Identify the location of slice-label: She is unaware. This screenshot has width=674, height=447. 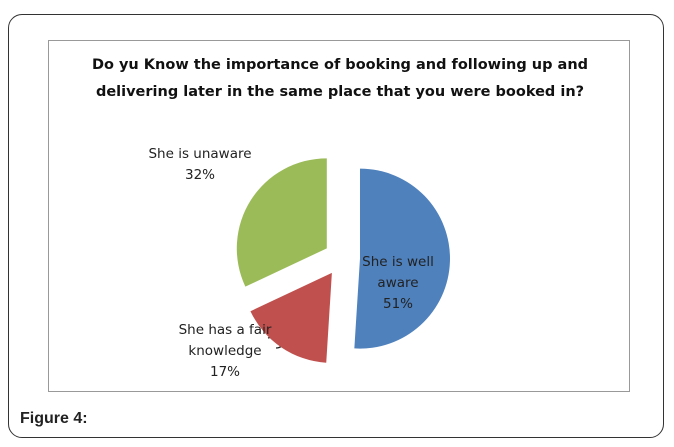
(200, 154).